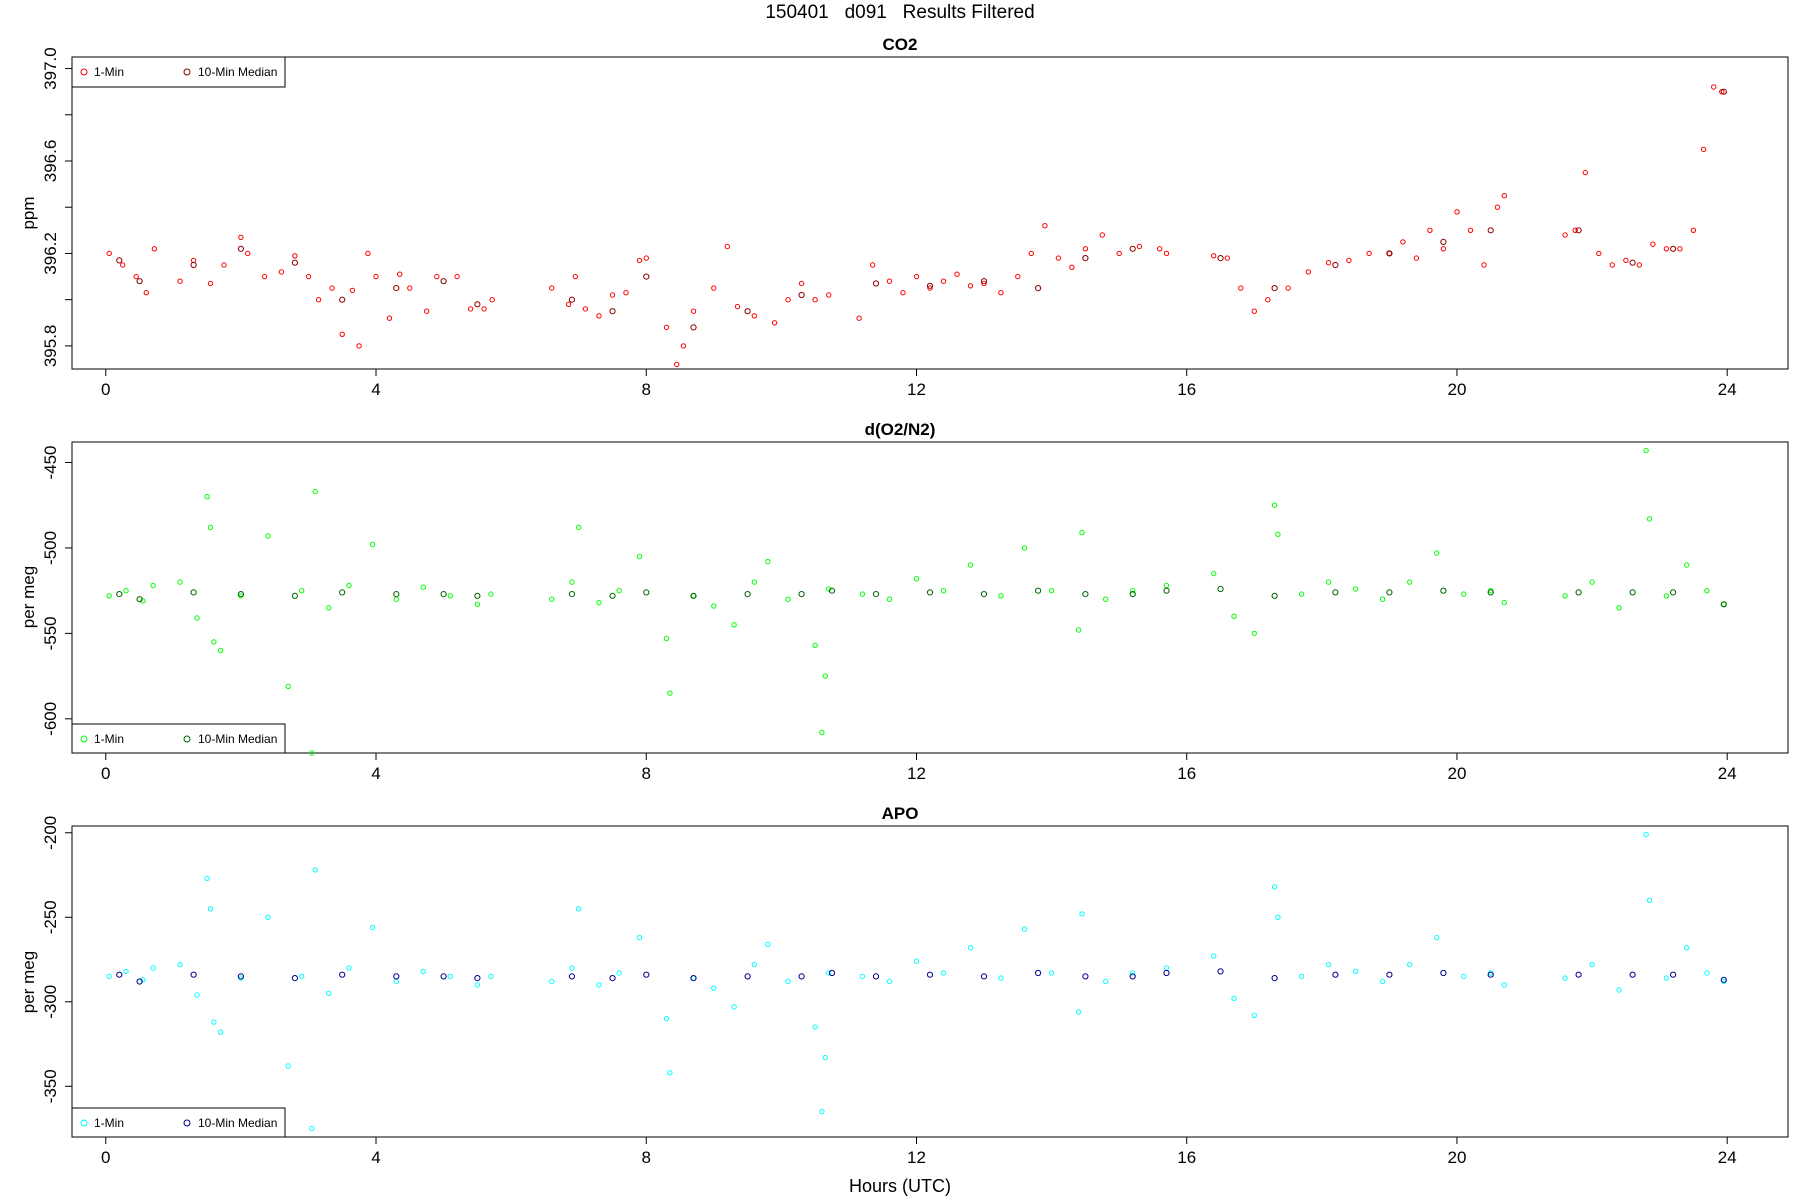  Describe the element at coordinates (1456, 1157) in the screenshot. I see `apo-x-tick-label: 20` at that location.